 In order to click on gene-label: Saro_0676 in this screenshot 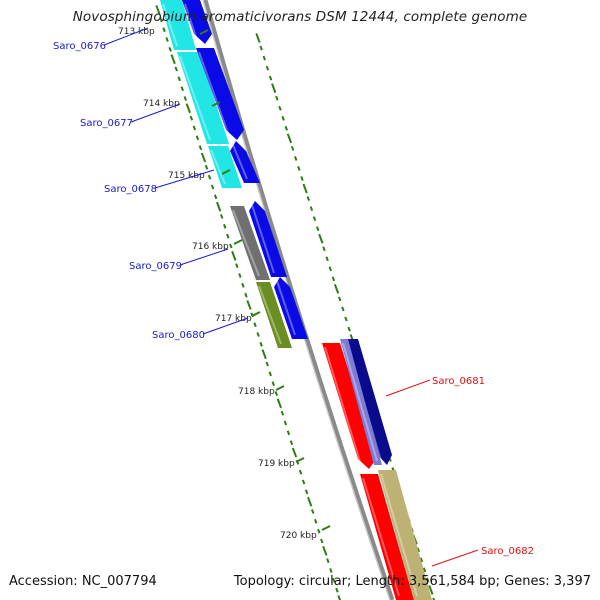, I will do `click(79, 46)`.